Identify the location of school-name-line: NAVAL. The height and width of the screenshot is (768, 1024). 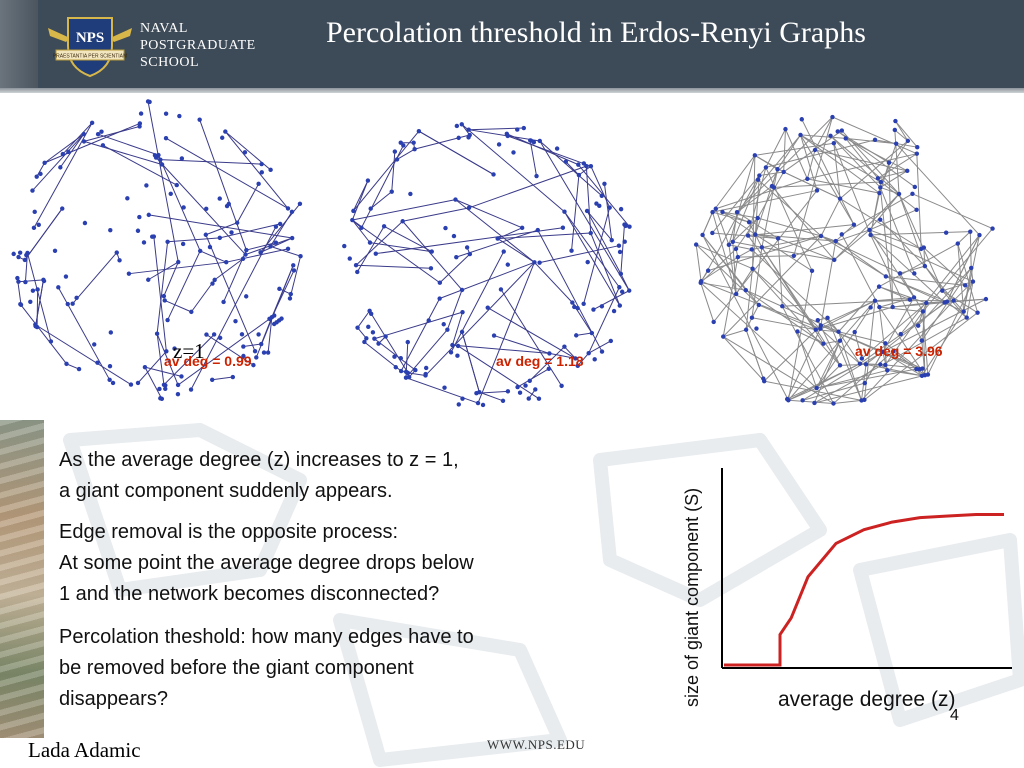
(164, 28).